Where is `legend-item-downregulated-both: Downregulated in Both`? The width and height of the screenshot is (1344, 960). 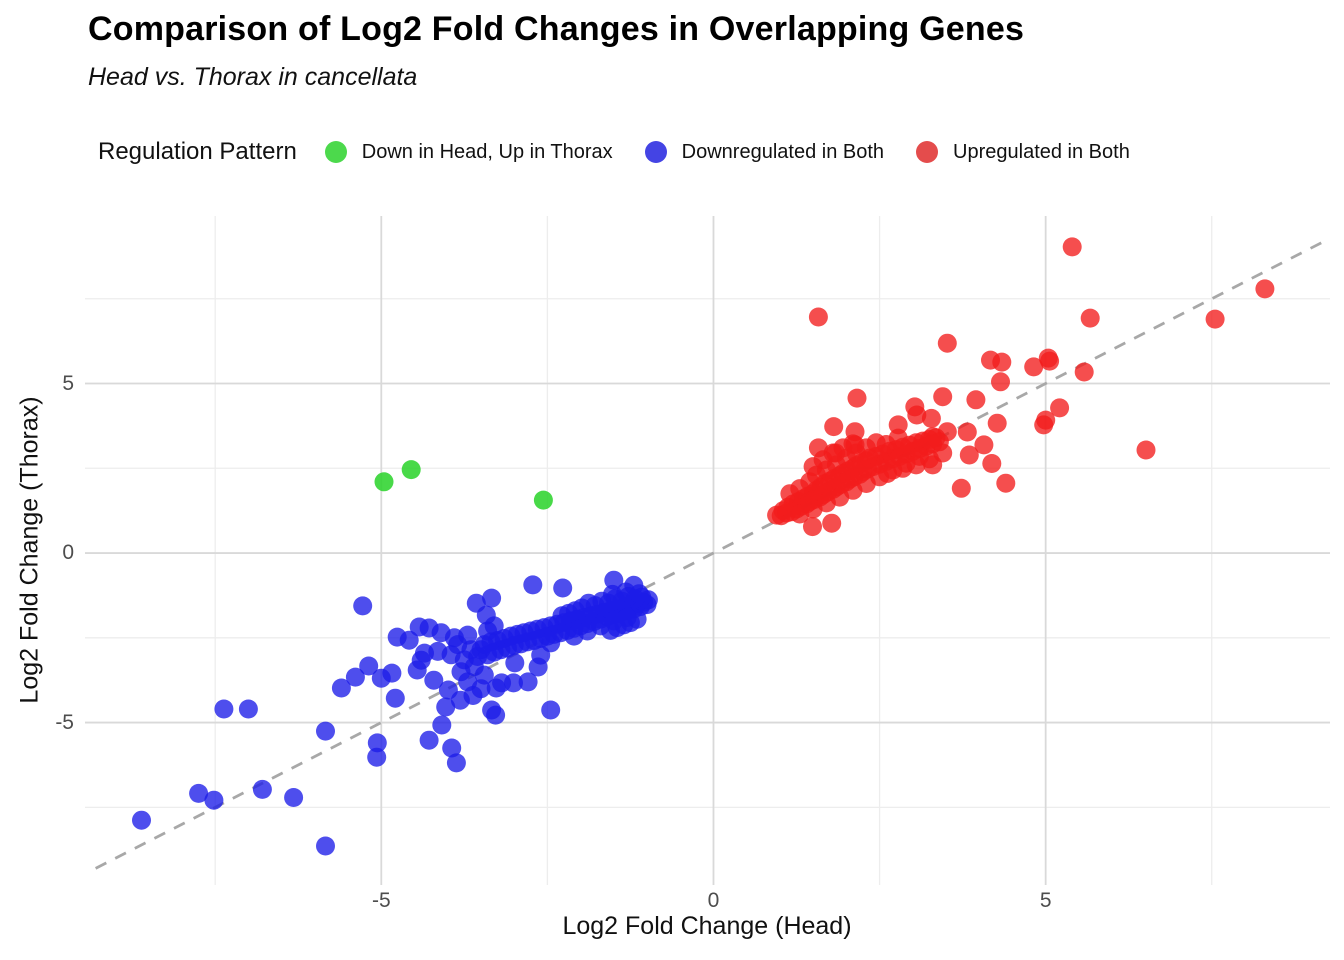 legend-item-downregulated-both: Downregulated in Both is located at coordinates (764, 152).